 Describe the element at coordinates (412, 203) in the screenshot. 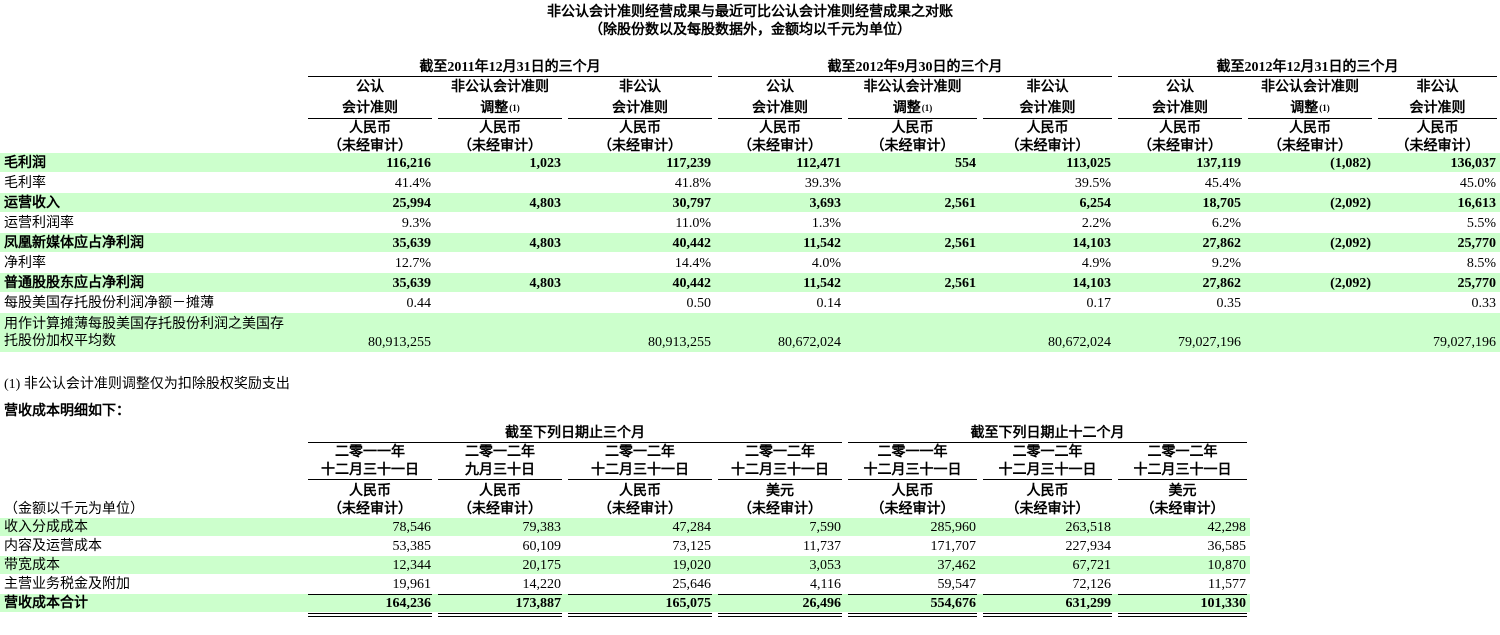

I see `cell-value: 25,994` at that location.